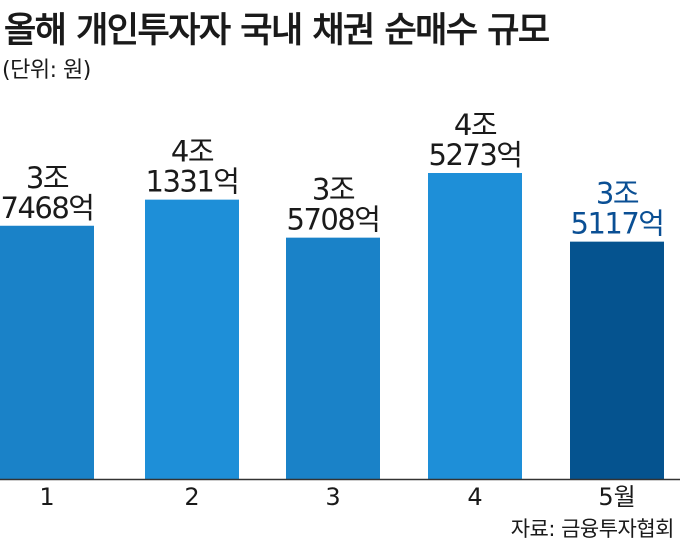 Image resolution: width=680 pixels, height=547 pixels. Describe the element at coordinates (616, 497) in the screenshot. I see `x-tick-label-5: 5월` at that location.